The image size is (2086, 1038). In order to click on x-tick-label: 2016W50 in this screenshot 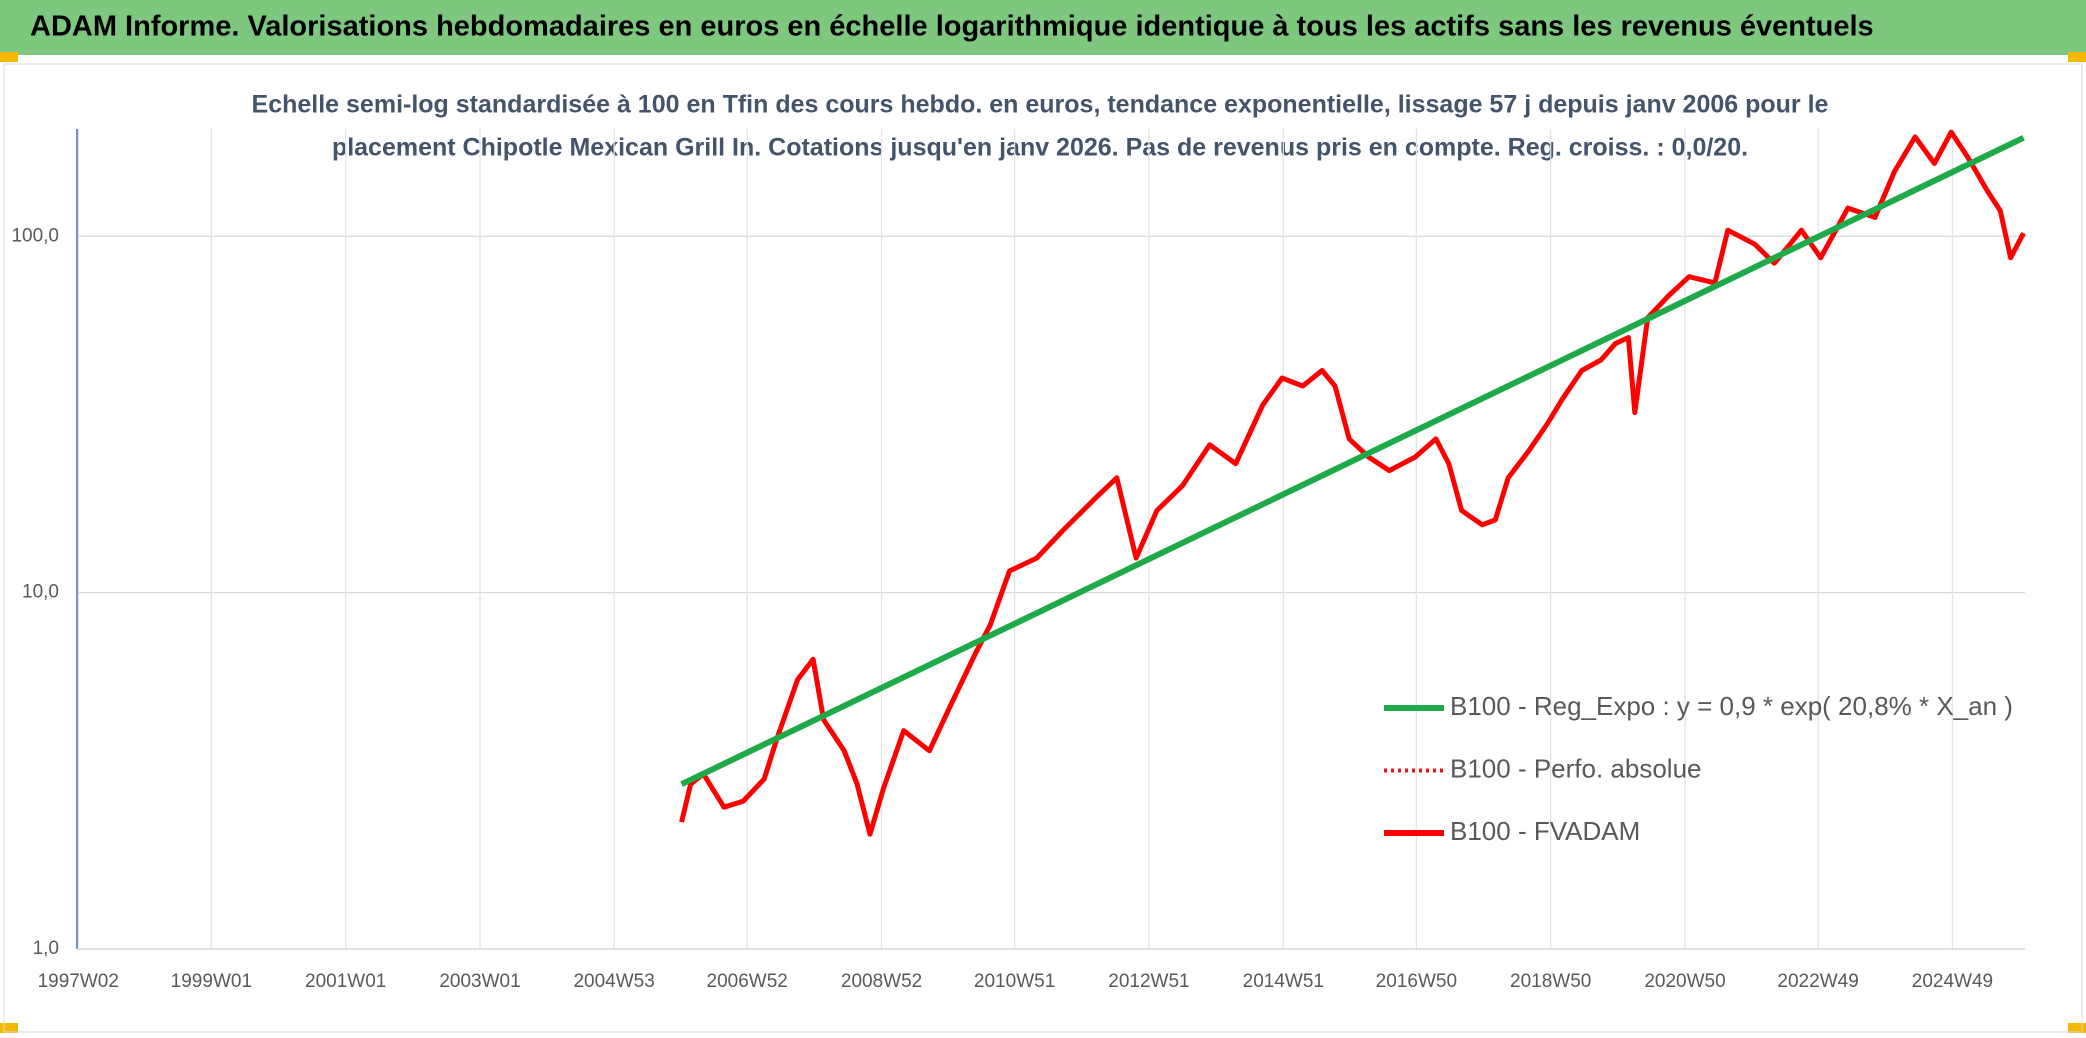, I will do `click(1416, 981)`.